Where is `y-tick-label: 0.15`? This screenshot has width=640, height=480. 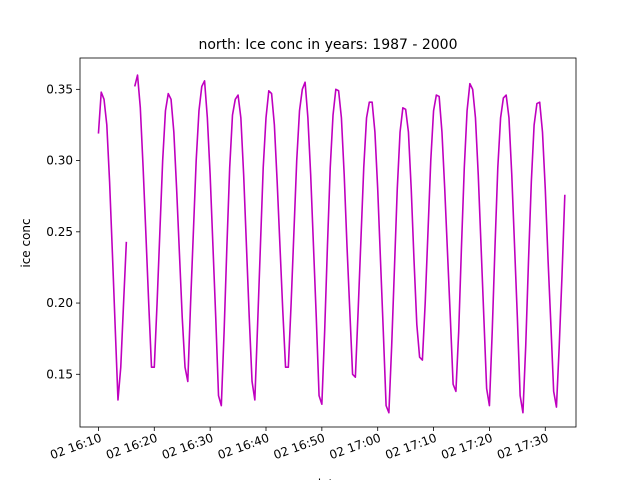 y-tick-label: 0.15 is located at coordinates (59, 374).